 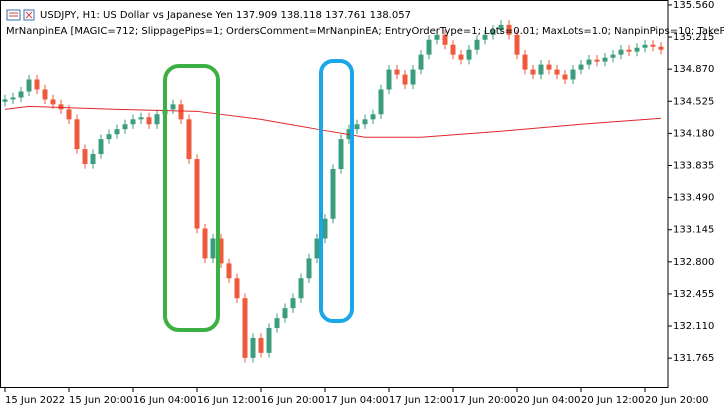 What do you see at coordinates (693, 37) in the screenshot?
I see `y-tick-label: 135.215` at bounding box center [693, 37].